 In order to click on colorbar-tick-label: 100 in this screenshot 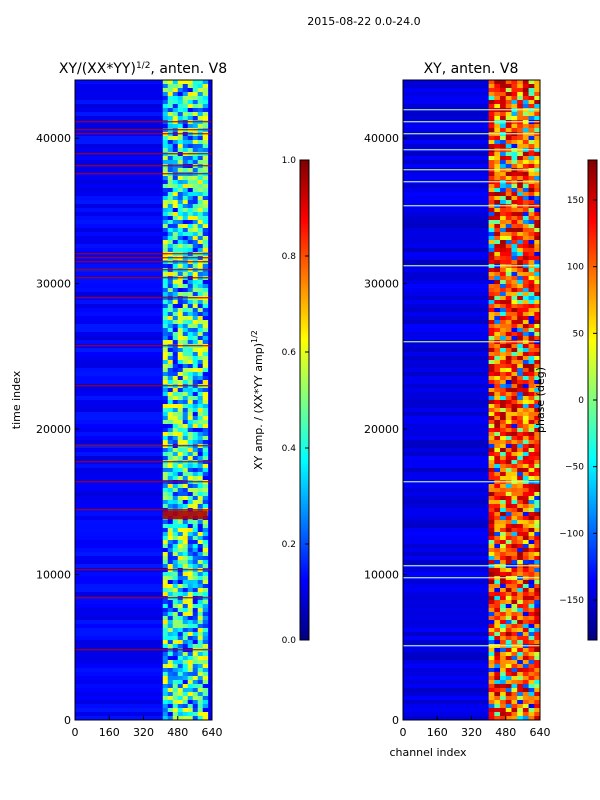, I will do `click(575, 268)`.